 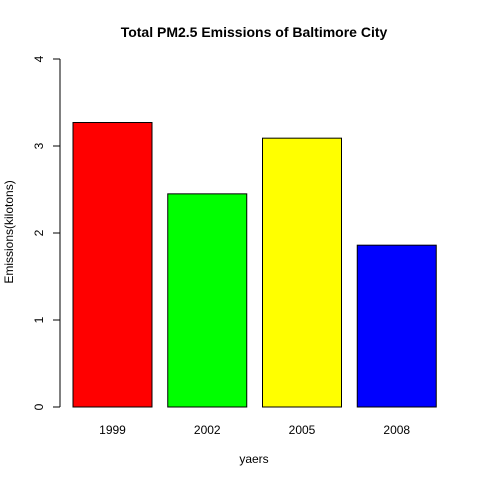 I want to click on bar-2005, so click(x=302, y=272).